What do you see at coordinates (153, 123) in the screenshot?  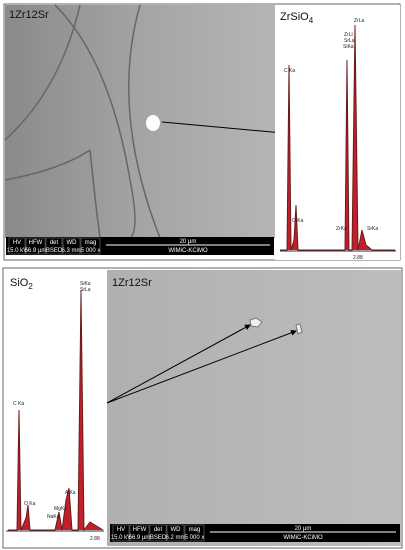 I see `particle` at bounding box center [153, 123].